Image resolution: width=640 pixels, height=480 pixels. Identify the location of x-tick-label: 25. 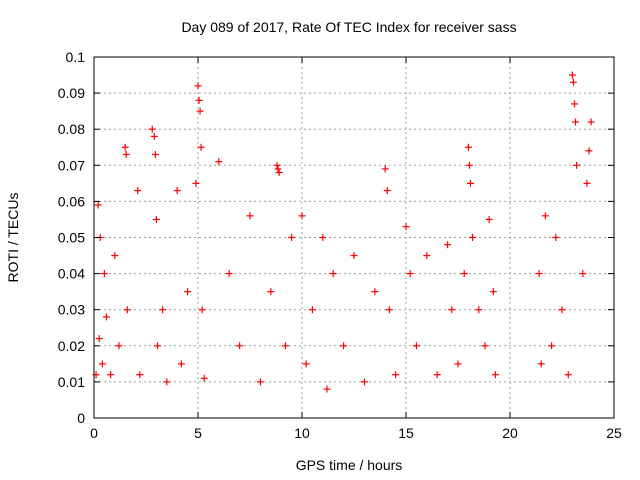
(614, 433).